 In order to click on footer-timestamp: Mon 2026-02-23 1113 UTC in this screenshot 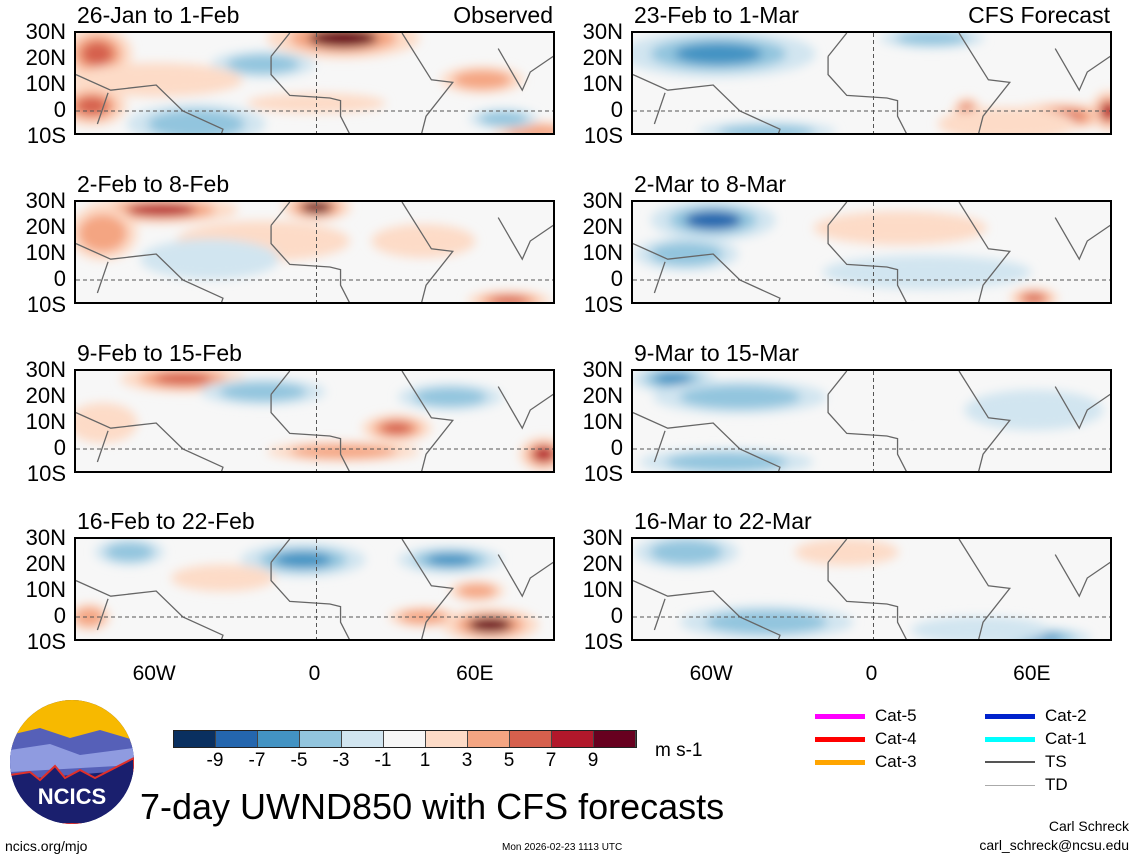, I will do `click(562, 847)`.